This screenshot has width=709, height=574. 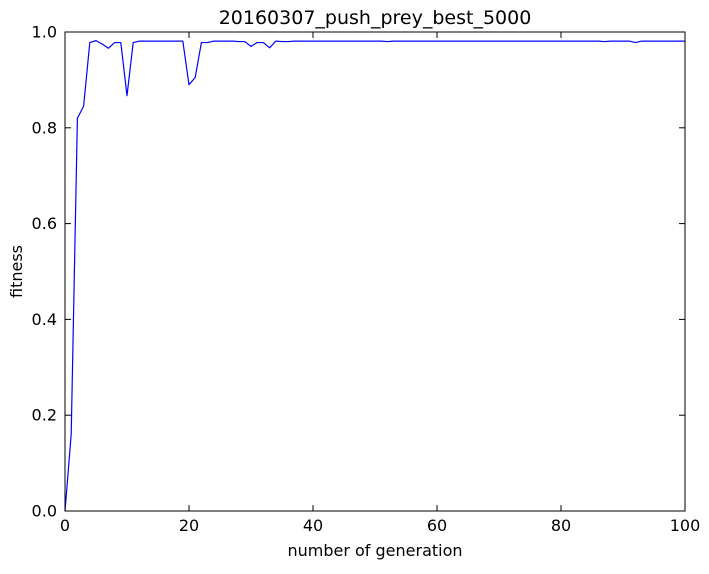 I want to click on y-tick-label: 0.6, so click(x=44, y=223).